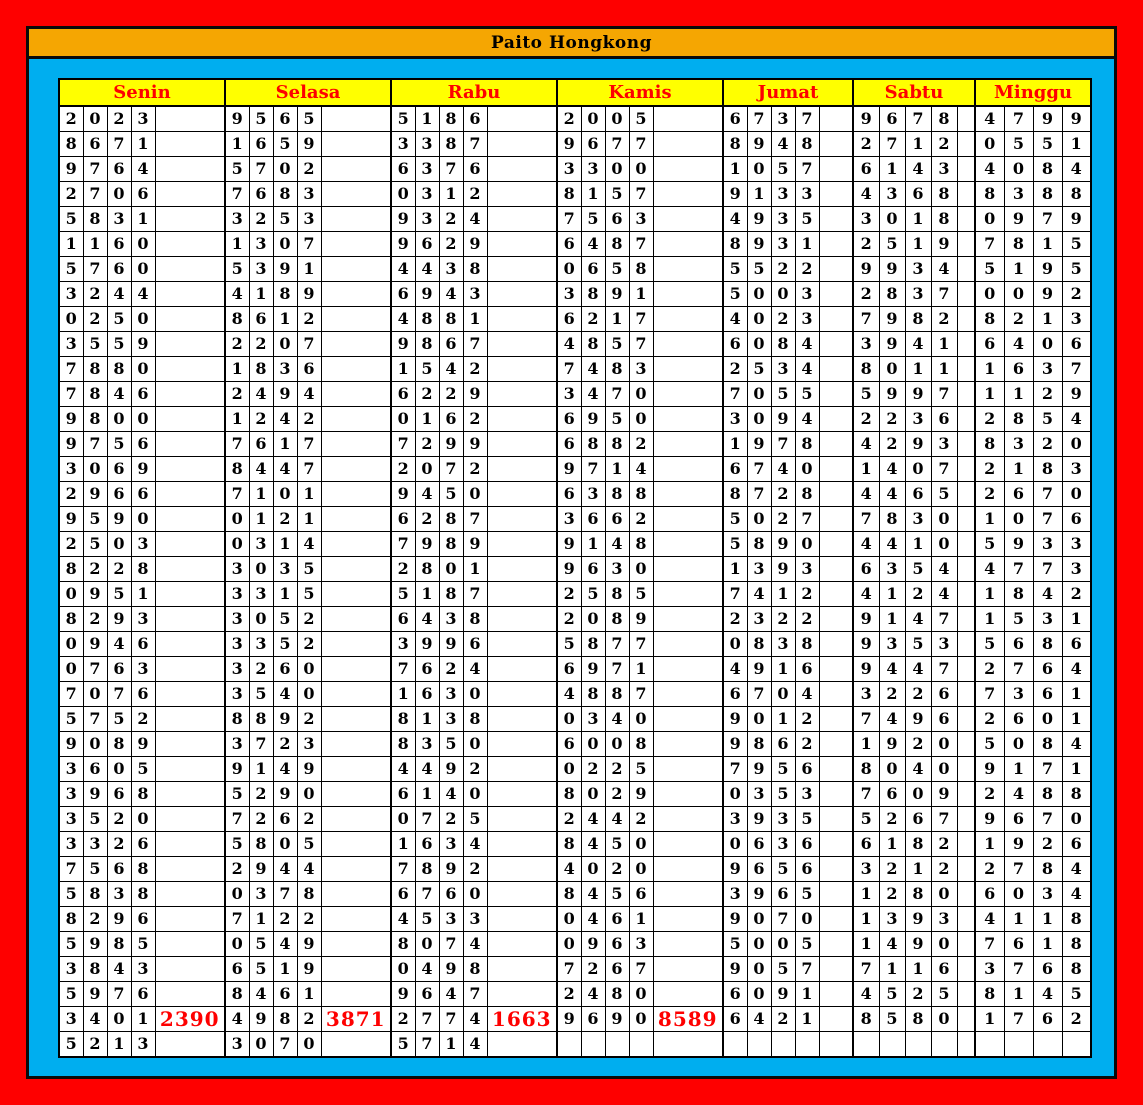  I want to click on day-header-sabtu: Sabtu, so click(914, 92).